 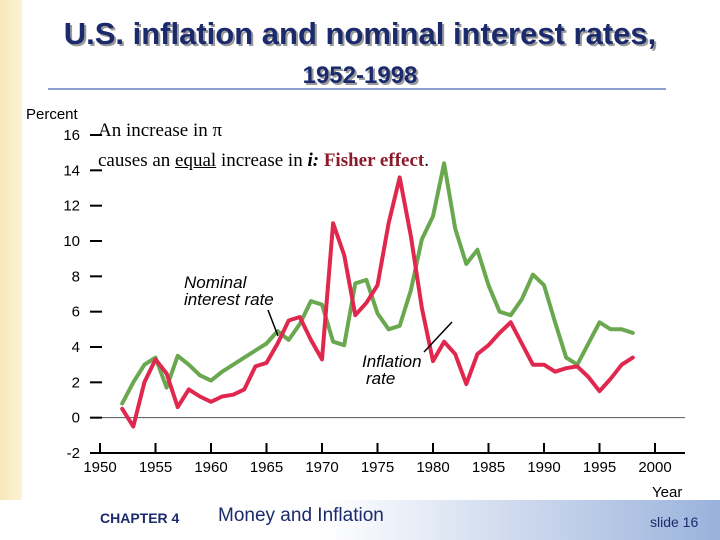 What do you see at coordinates (155, 467) in the screenshot?
I see `x-tick-label: 1955` at bounding box center [155, 467].